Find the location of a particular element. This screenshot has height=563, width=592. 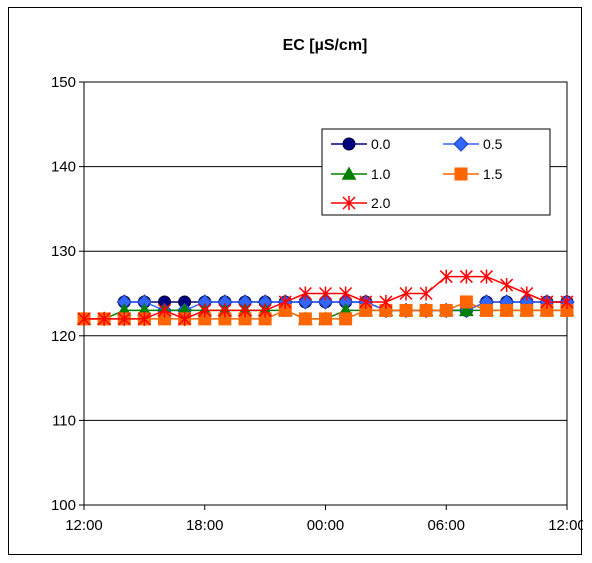

y-tick-label-110: 110 is located at coordinates (64, 420).